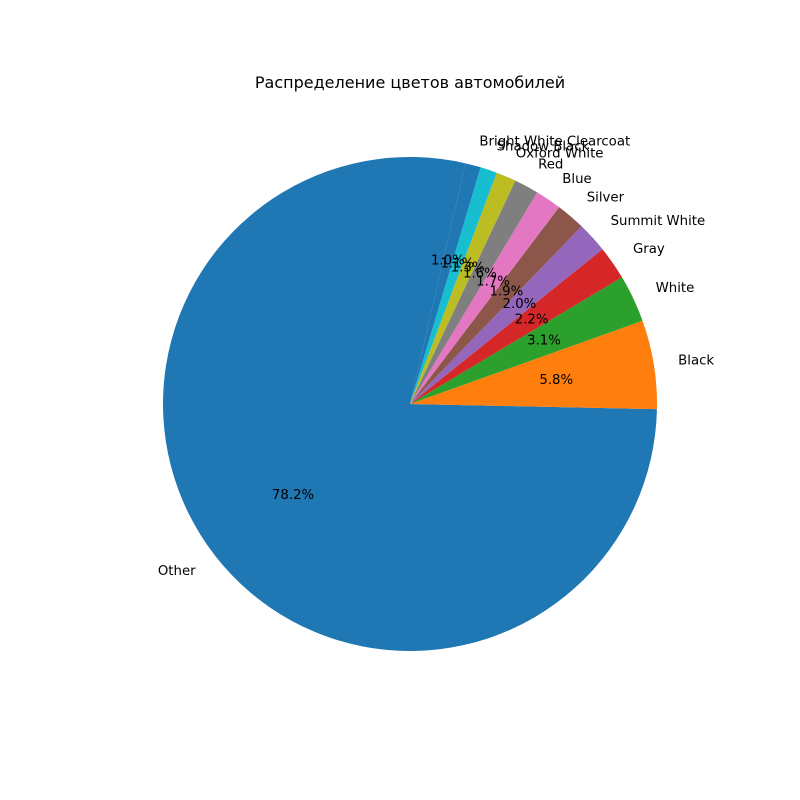 The width and height of the screenshot is (800, 800). I want to click on percent-label-white: 3.1%, so click(544, 341).